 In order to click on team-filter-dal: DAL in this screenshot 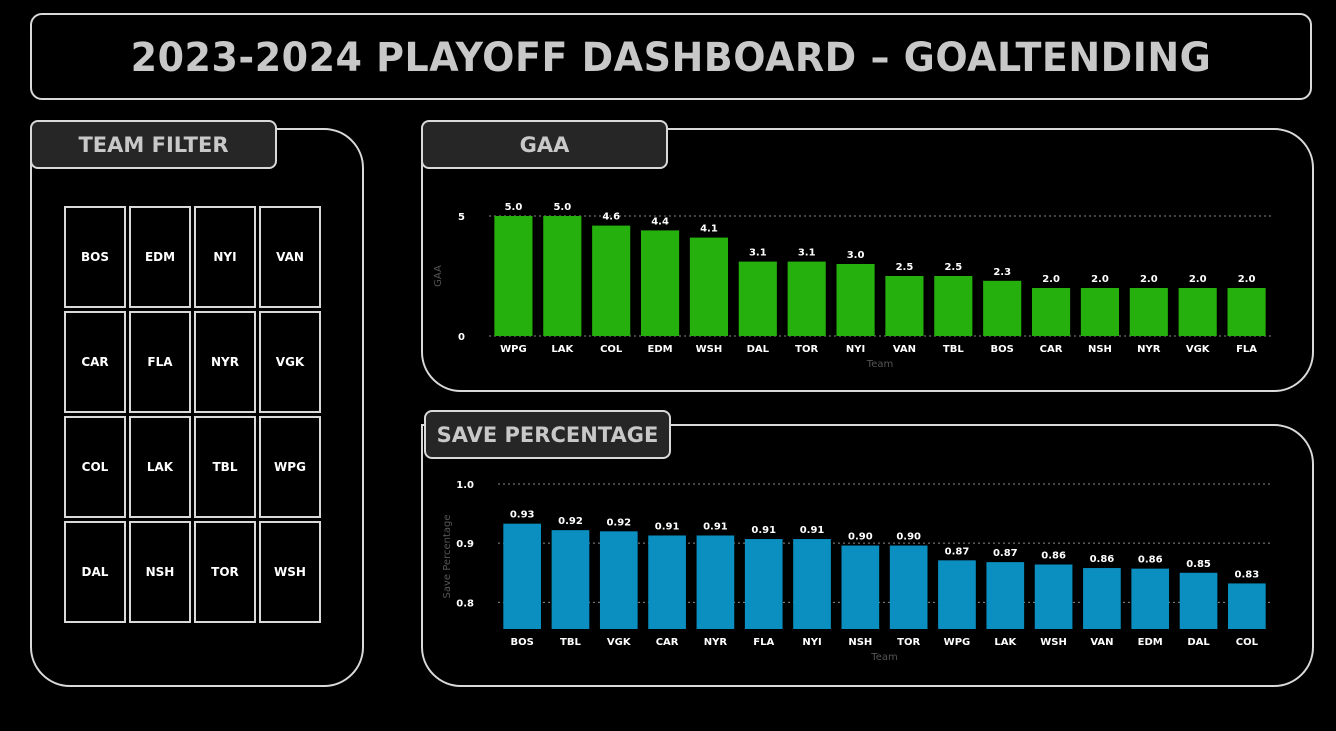, I will do `click(95, 572)`.